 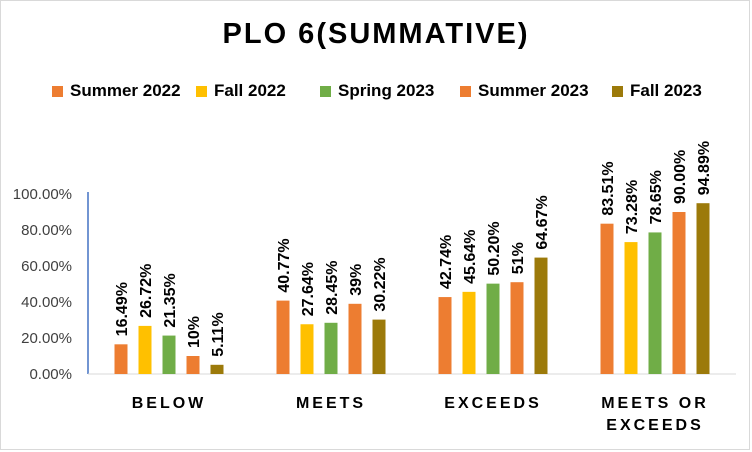 I want to click on data-label: 50.20%, so click(x=494, y=248).